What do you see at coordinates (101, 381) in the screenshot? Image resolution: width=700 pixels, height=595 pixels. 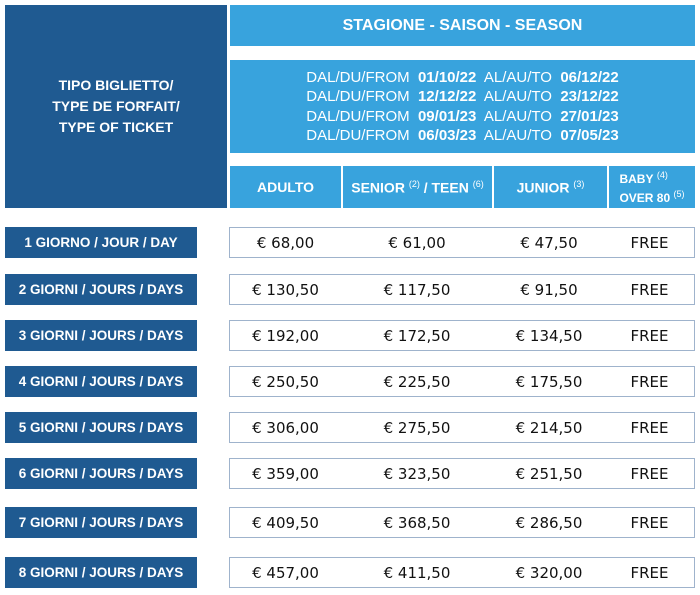 I see `row-label: 4 GIORNI / JOURS / DAYS` at bounding box center [101, 381].